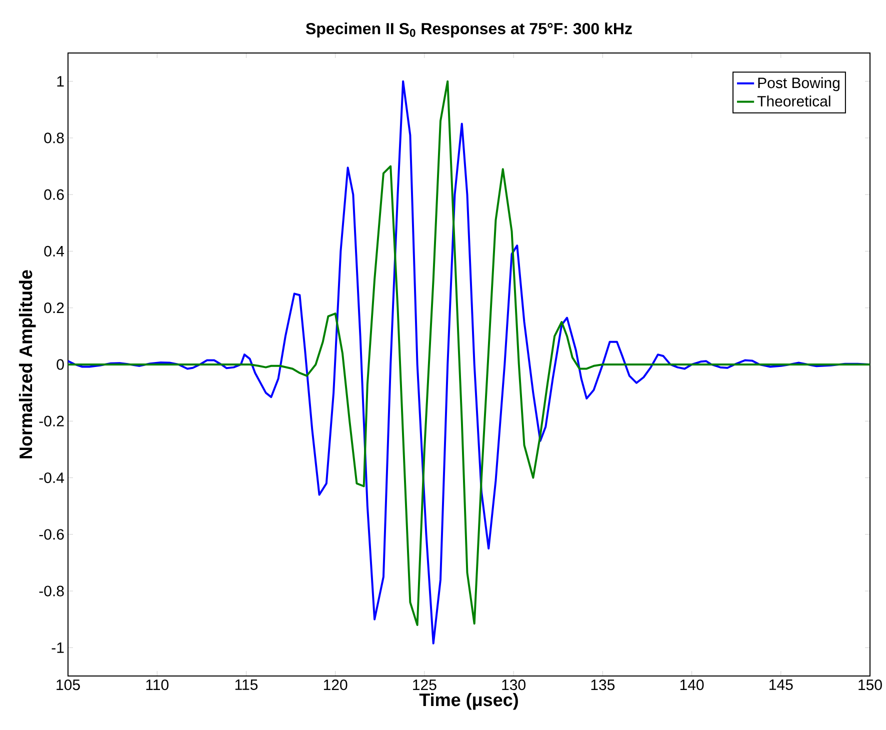  What do you see at coordinates (469, 30) in the screenshot?
I see `chart-title: Specimen II S$_{0}$ Responses at 75°F: 300 kHz` at bounding box center [469, 30].